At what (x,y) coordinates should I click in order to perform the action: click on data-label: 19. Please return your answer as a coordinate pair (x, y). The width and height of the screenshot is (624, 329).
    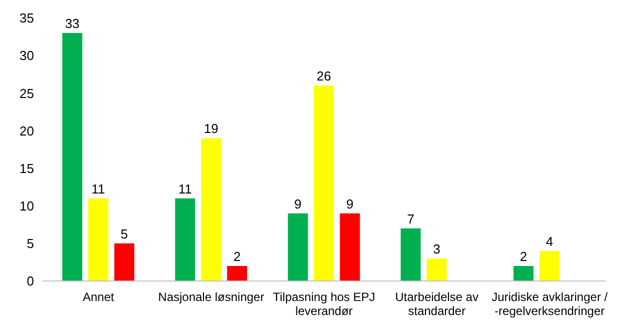
    Looking at the image, I should click on (211, 128).